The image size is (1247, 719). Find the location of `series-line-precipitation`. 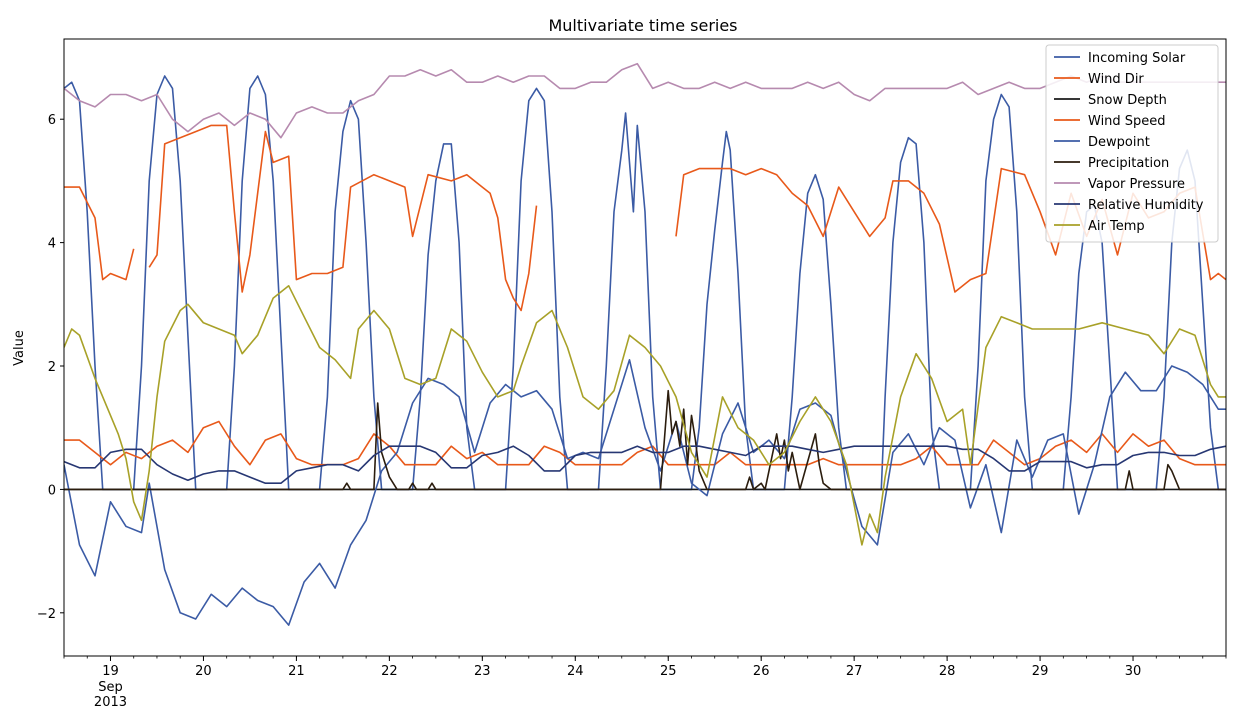

series-line-precipitation is located at coordinates (645, 440).